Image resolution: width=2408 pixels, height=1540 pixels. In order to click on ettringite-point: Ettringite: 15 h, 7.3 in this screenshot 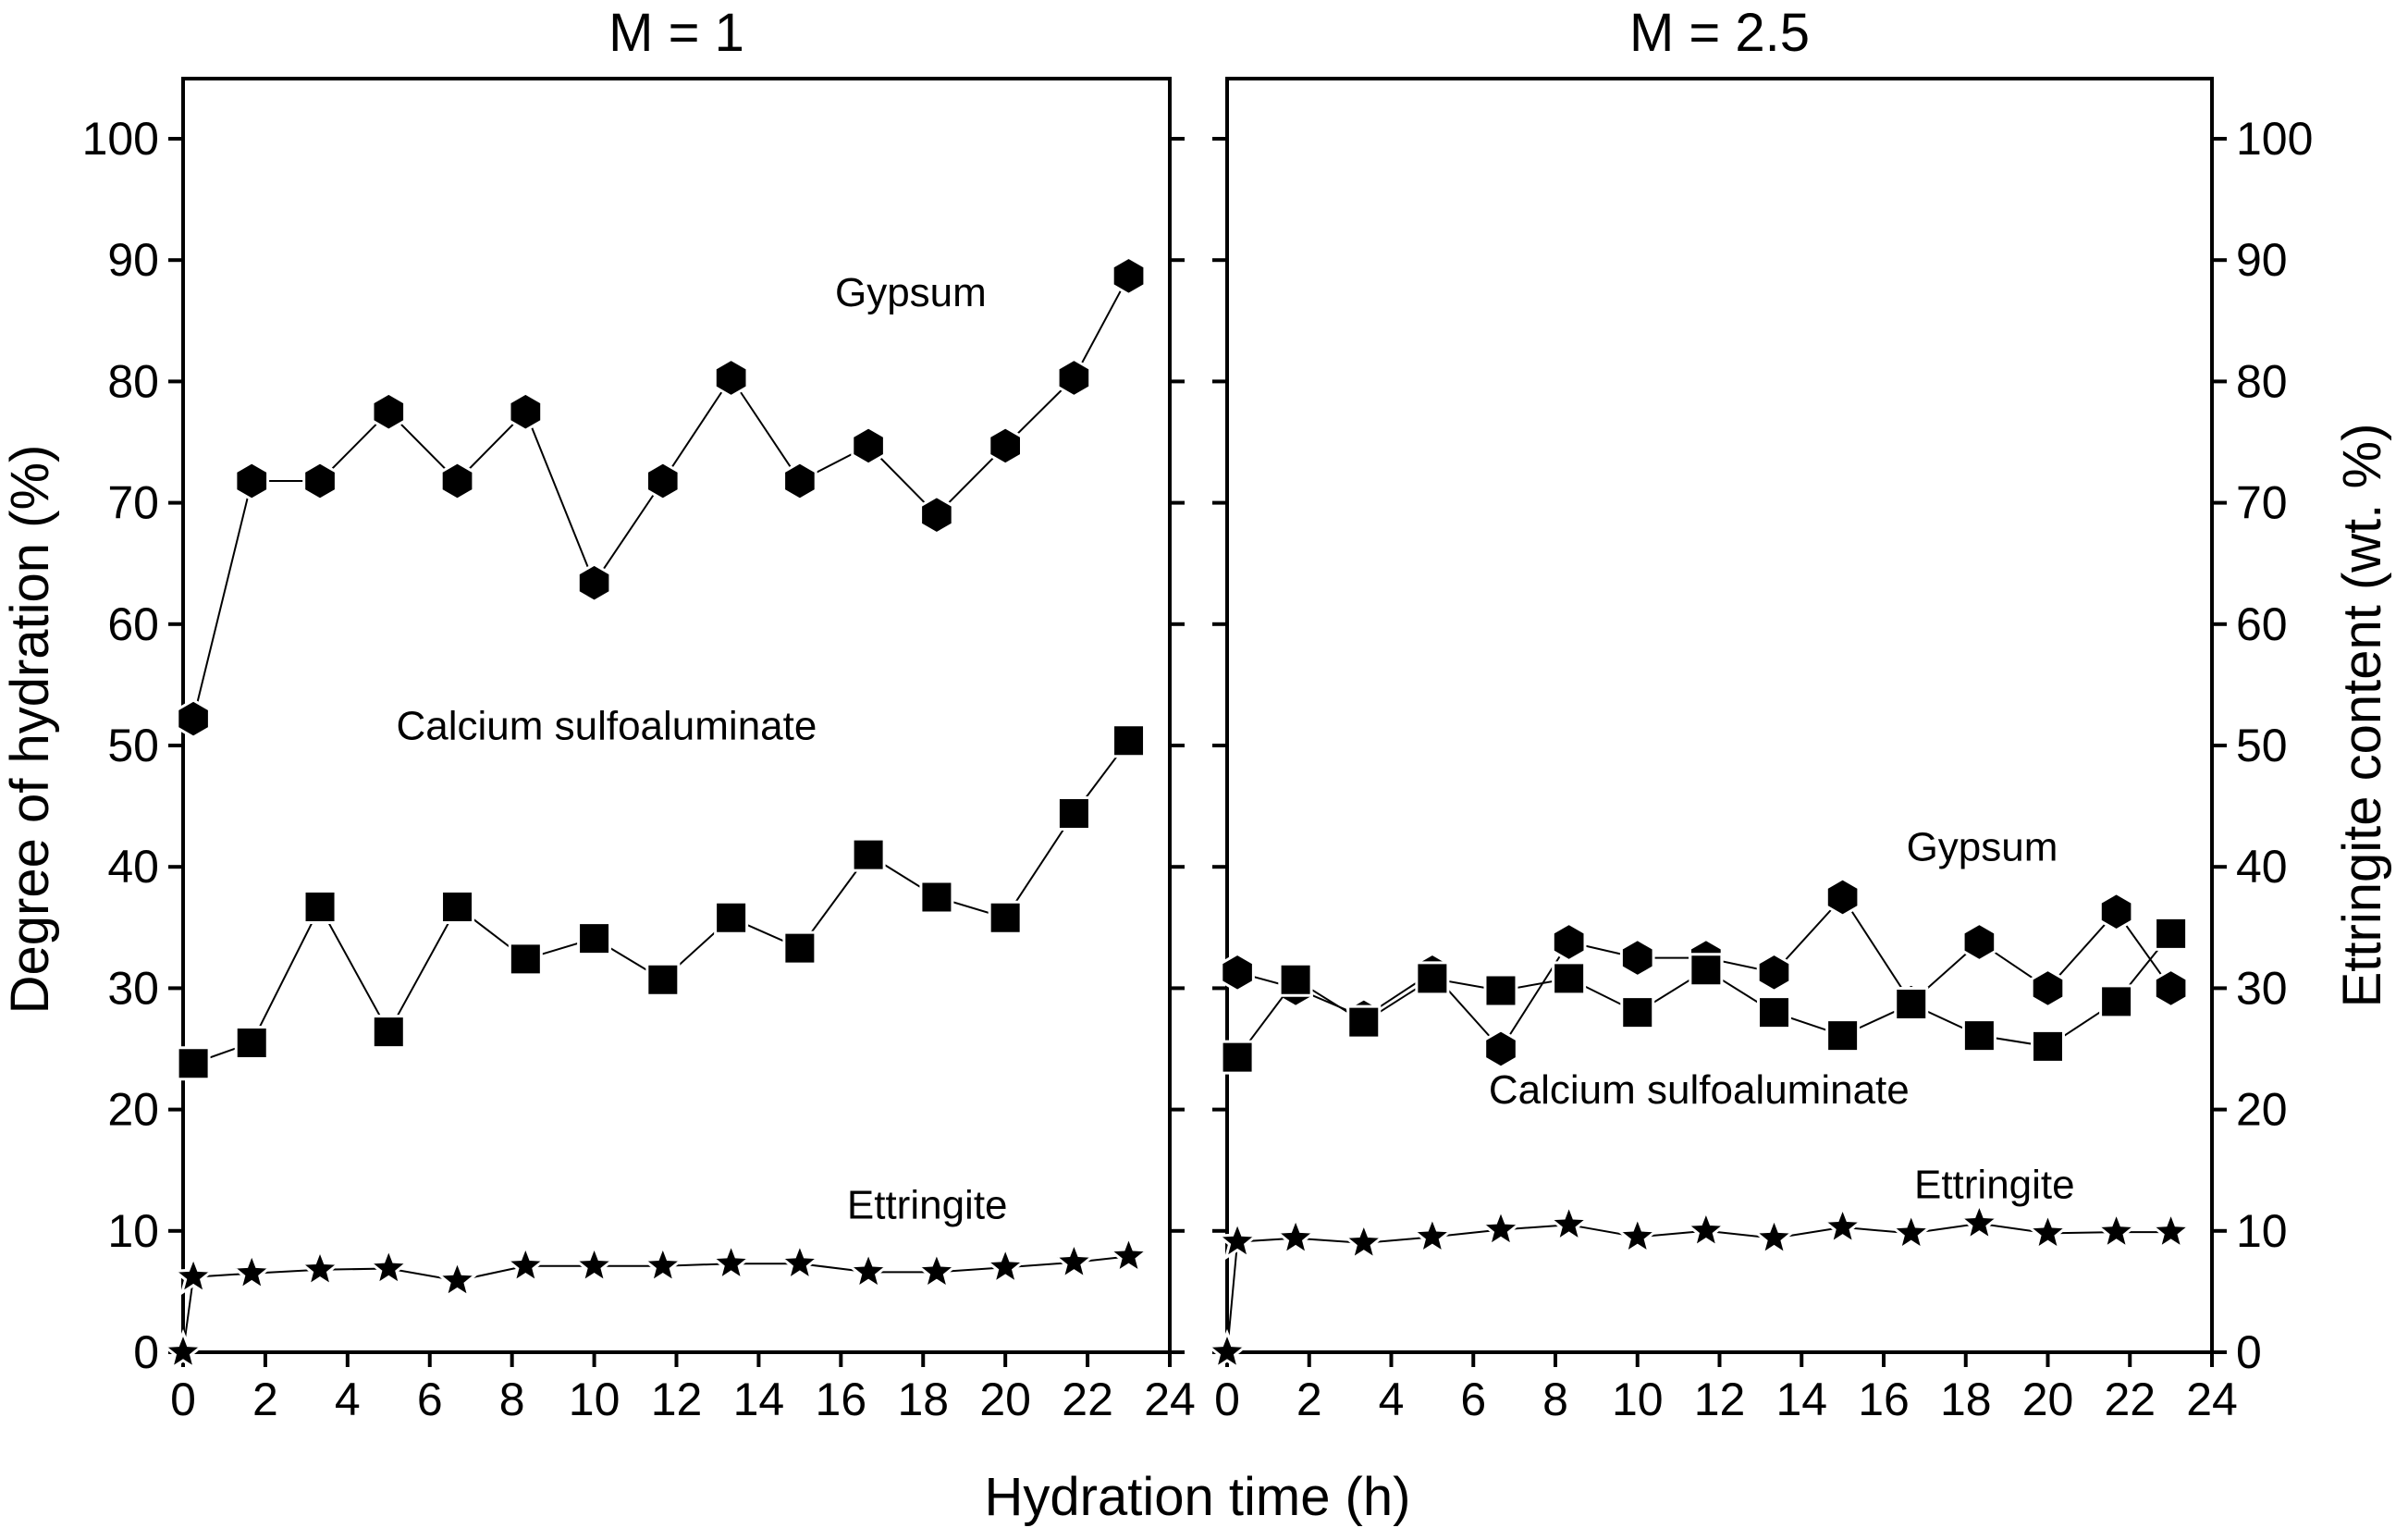, I will do `click(799, 1261)`.